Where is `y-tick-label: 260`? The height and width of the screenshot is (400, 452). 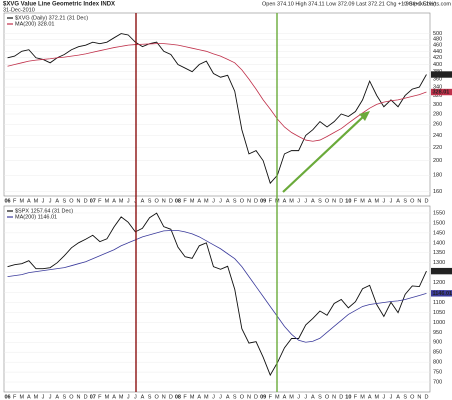
y-tick-label: 260 is located at coordinates (437, 125).